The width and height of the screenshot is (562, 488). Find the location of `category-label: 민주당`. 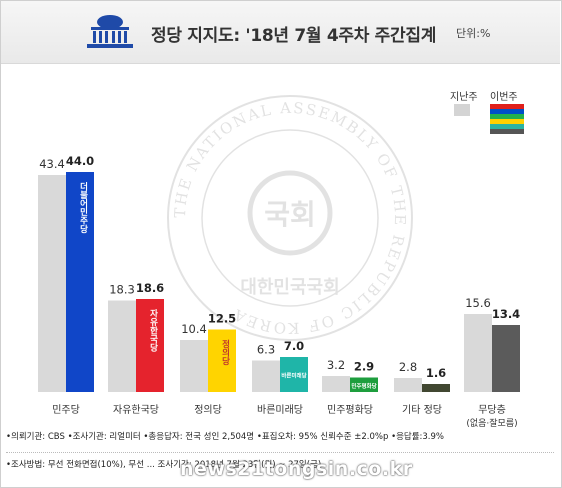

category-label: 민주당 is located at coordinates (66, 410).